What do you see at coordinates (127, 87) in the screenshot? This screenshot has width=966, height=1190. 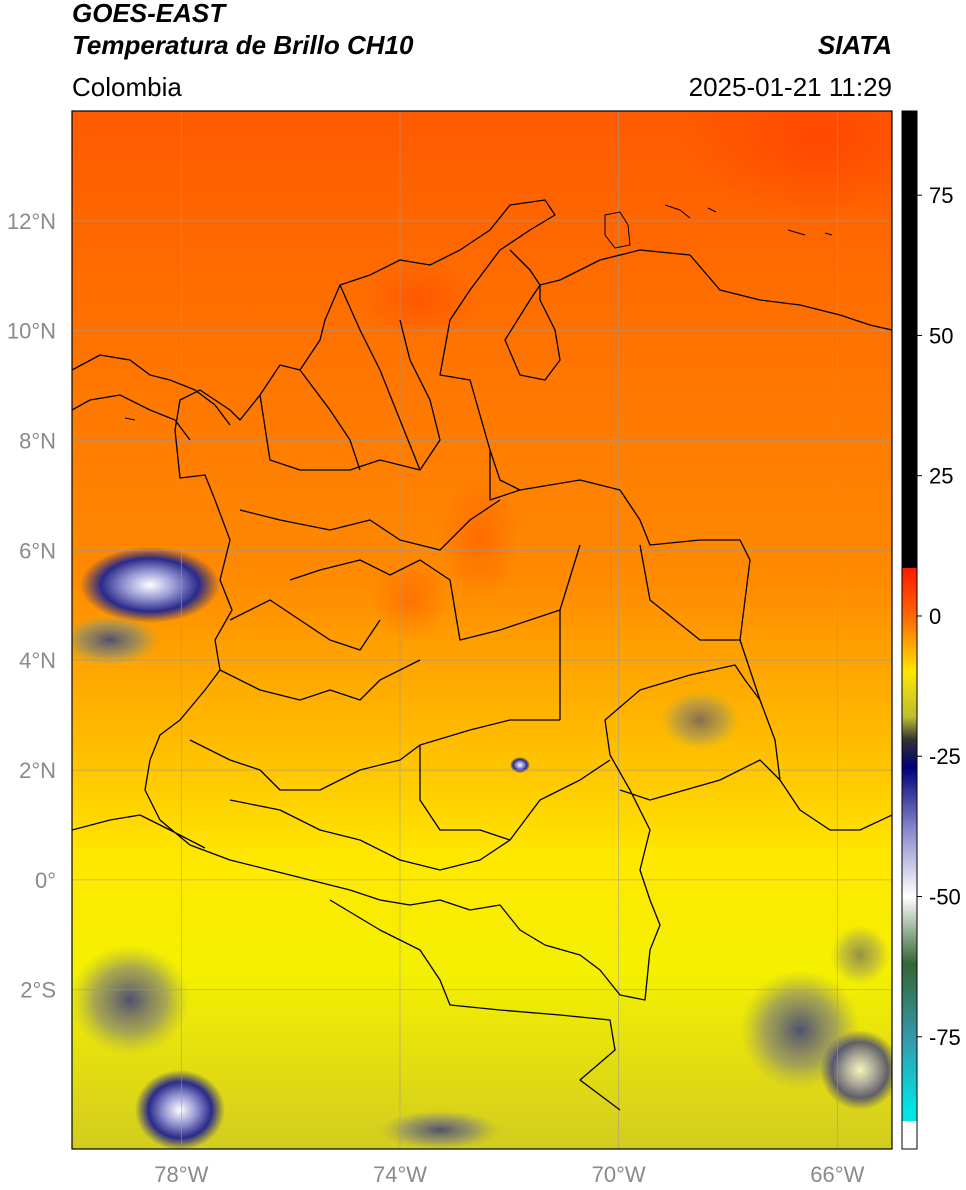 I see `region-label: Colombia` at bounding box center [127, 87].